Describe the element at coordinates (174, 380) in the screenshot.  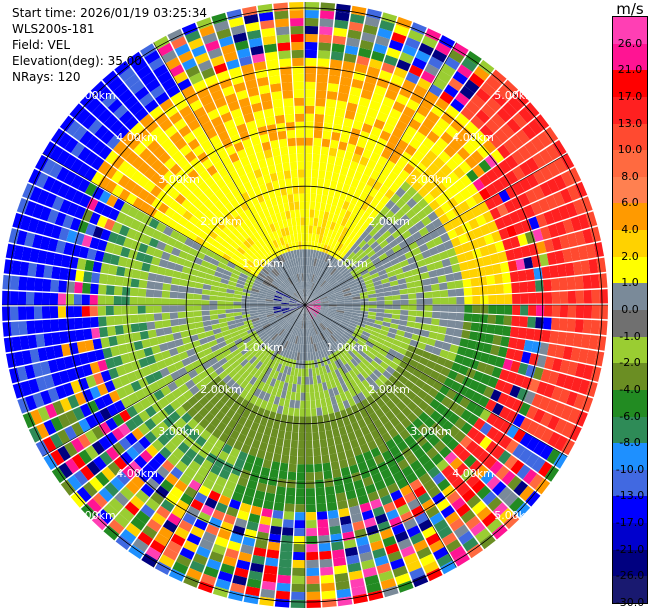
I see `azimuth-spoke` at that location.